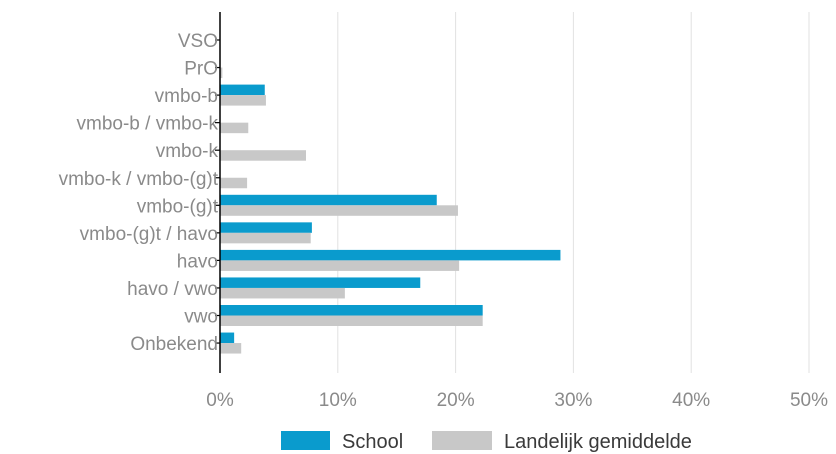 Image resolution: width=836 pixels, height=454 pixels. What do you see at coordinates (338, 400) in the screenshot?
I see `x-tick-label: 10%` at bounding box center [338, 400].